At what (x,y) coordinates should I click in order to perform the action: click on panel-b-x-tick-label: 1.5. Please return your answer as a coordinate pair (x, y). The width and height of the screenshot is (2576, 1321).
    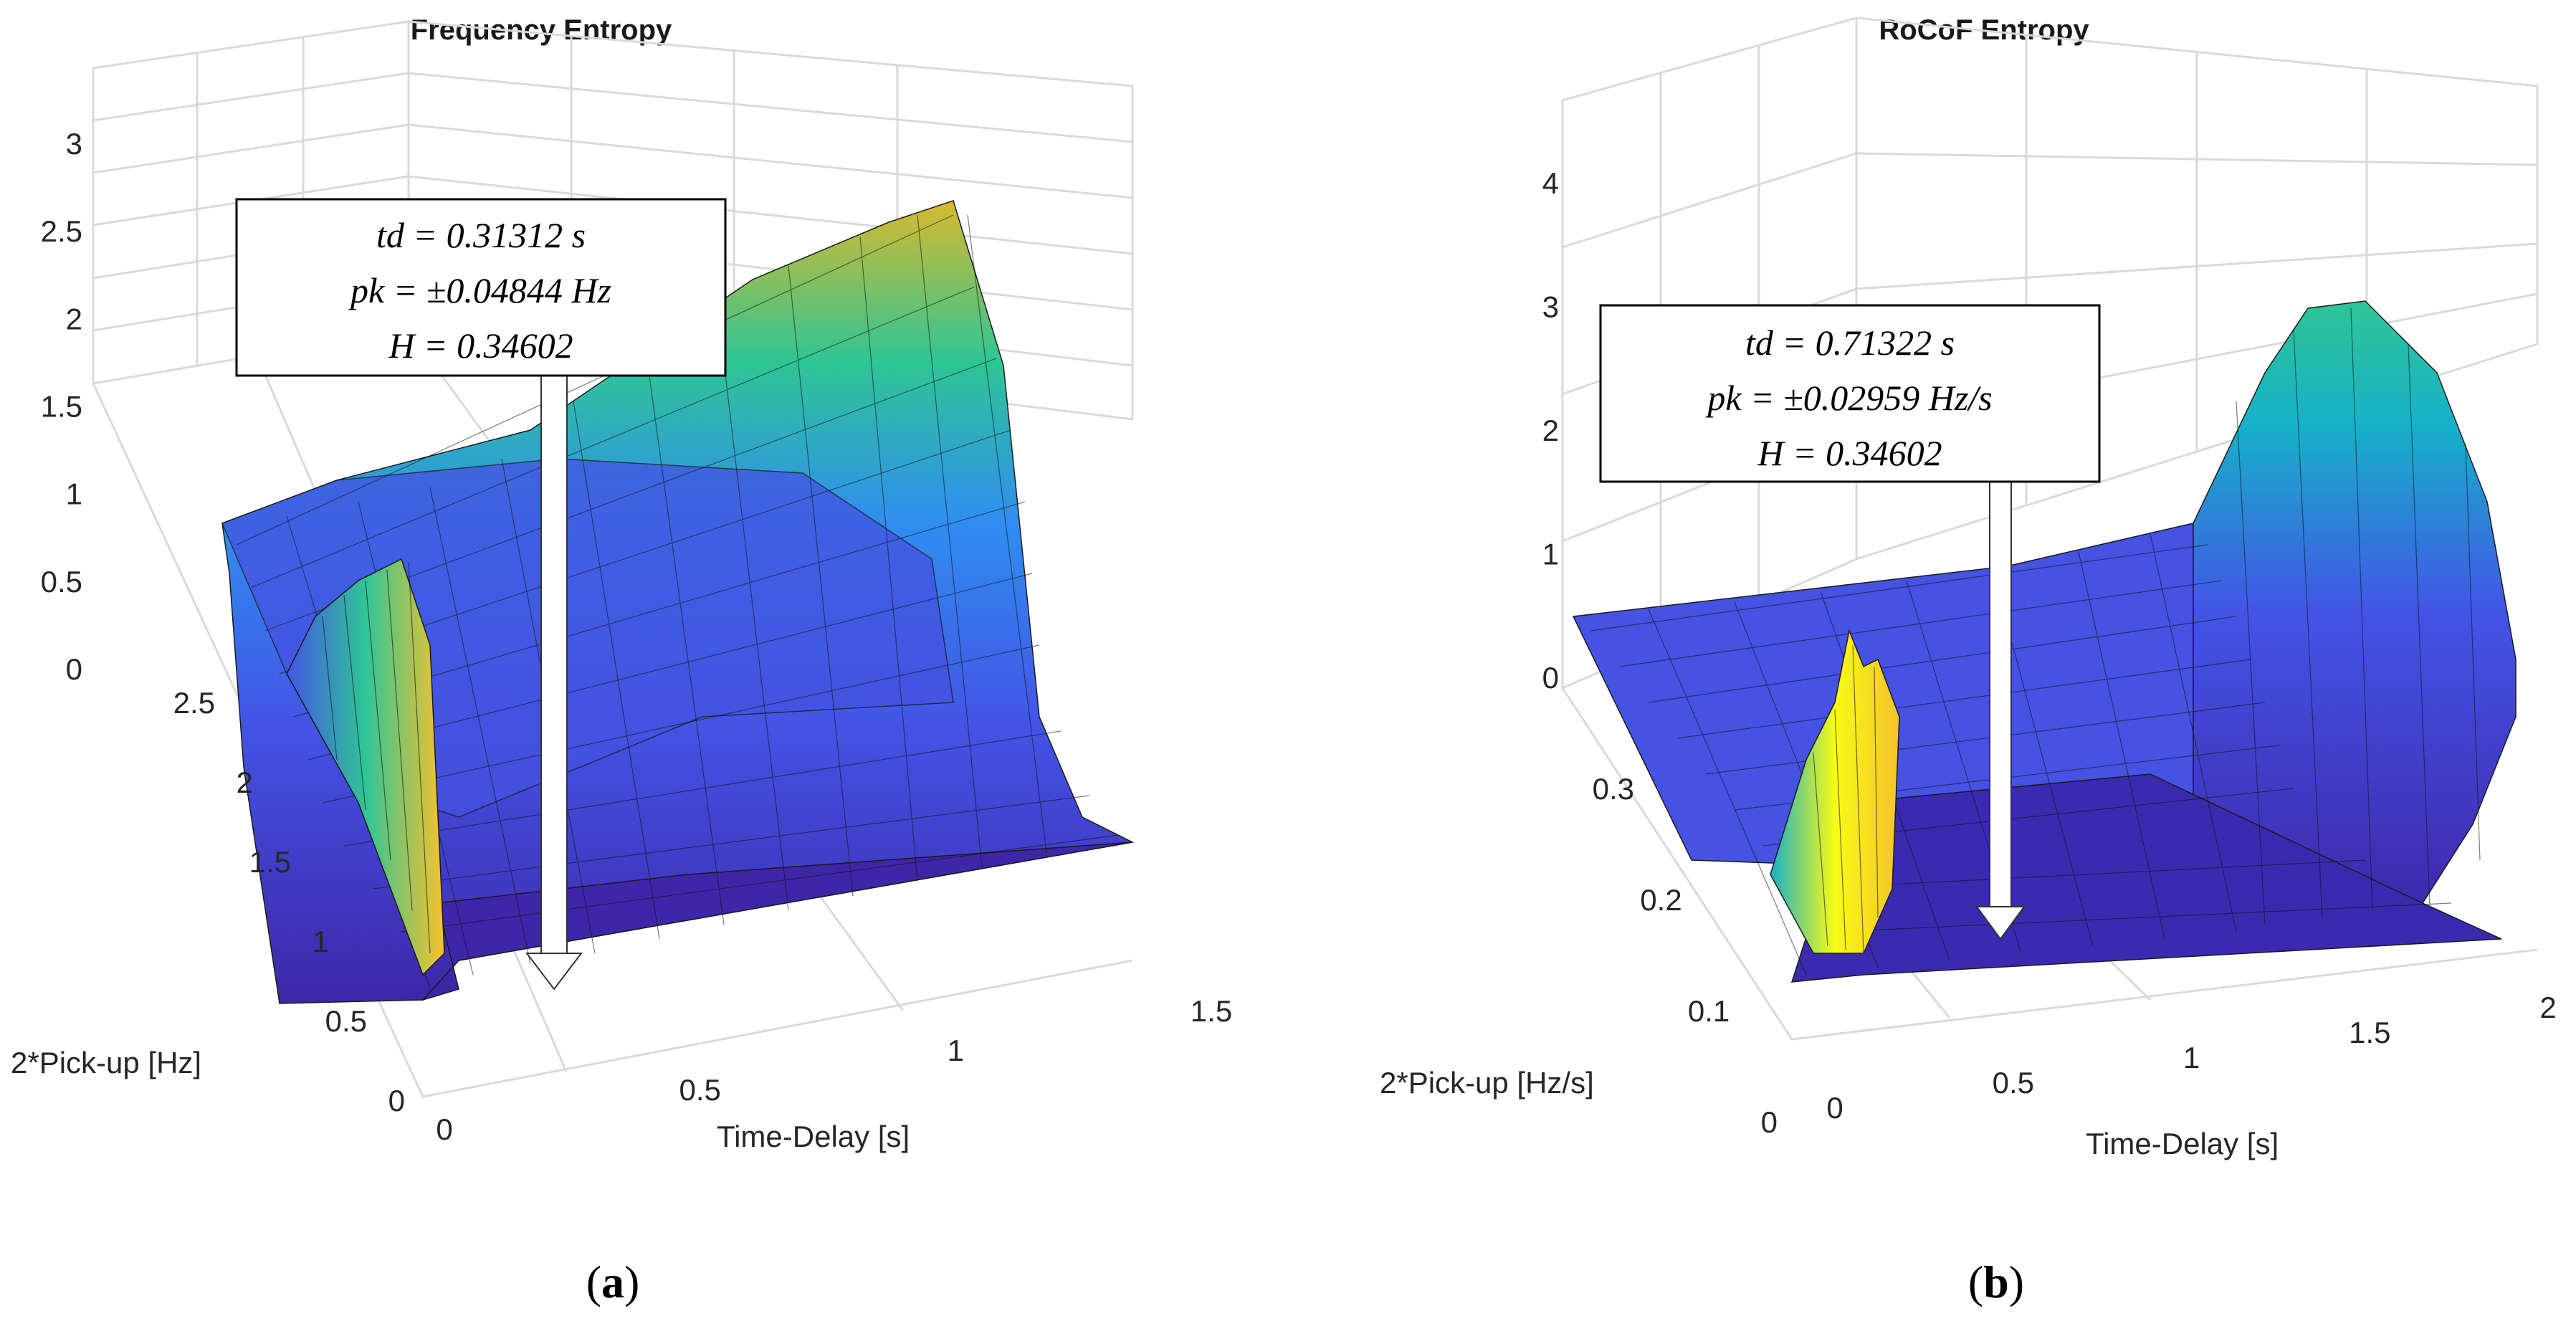
    Looking at the image, I should click on (2369, 1032).